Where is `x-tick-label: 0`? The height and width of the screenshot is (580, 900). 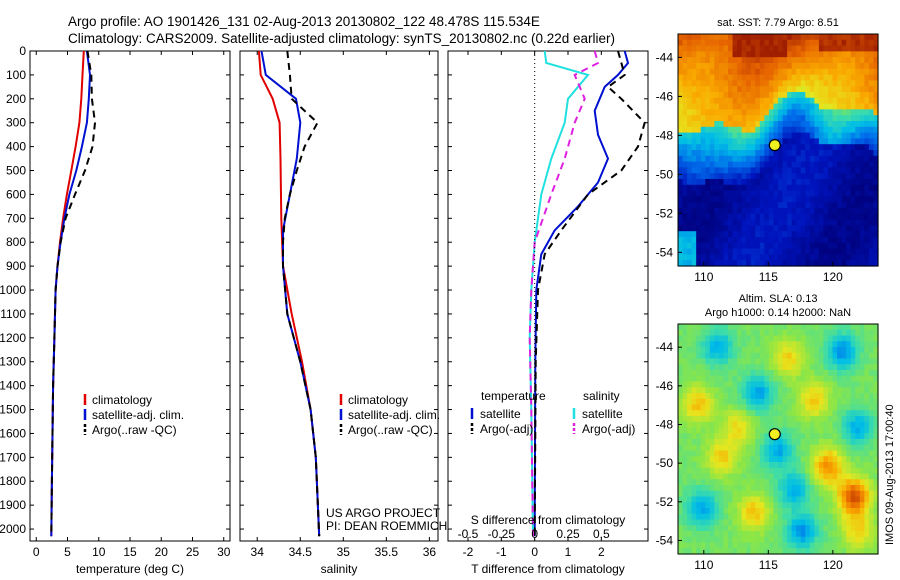
x-tick-label: 0 is located at coordinates (36, 552).